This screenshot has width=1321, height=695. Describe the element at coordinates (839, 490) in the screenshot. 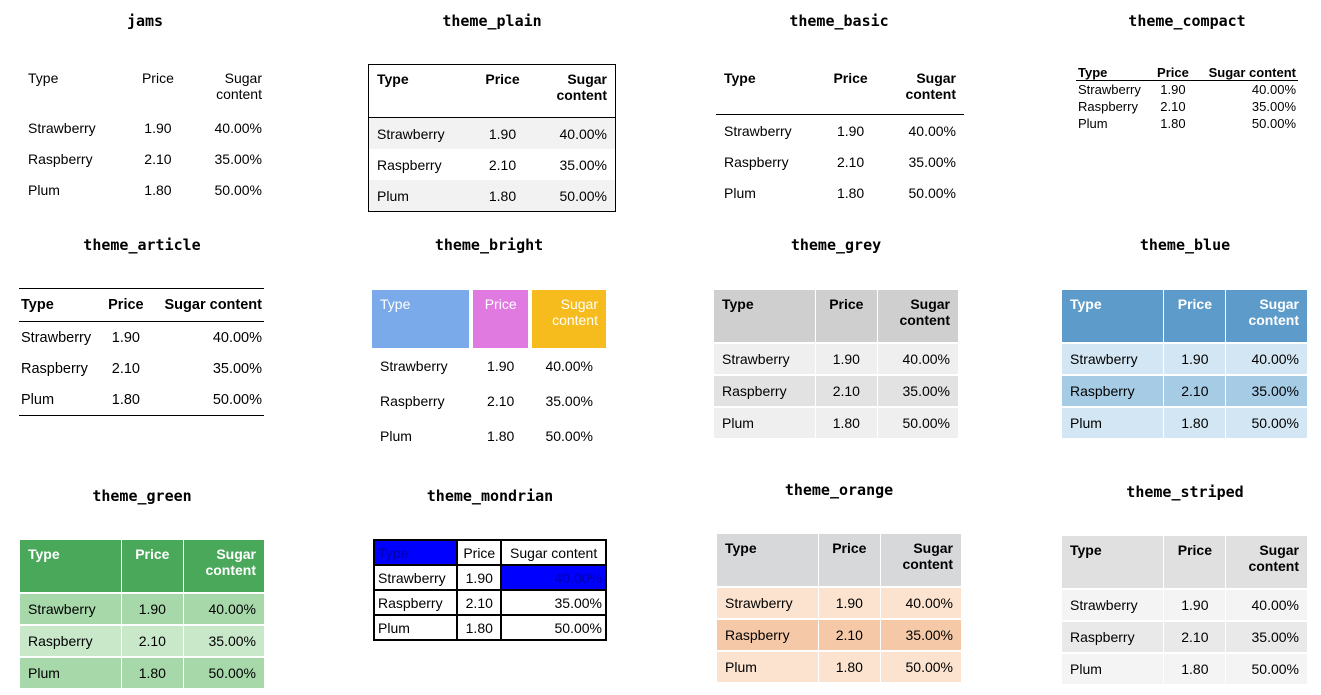

I see `title-orange: theme_orange` at that location.